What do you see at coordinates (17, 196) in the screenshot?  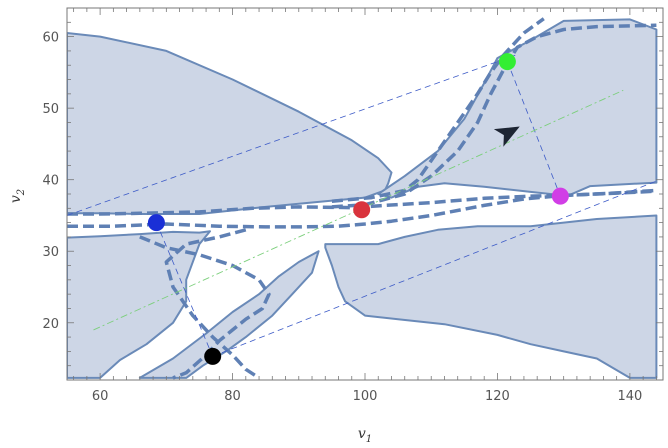 I see `y-axis-label: v2` at bounding box center [17, 196].